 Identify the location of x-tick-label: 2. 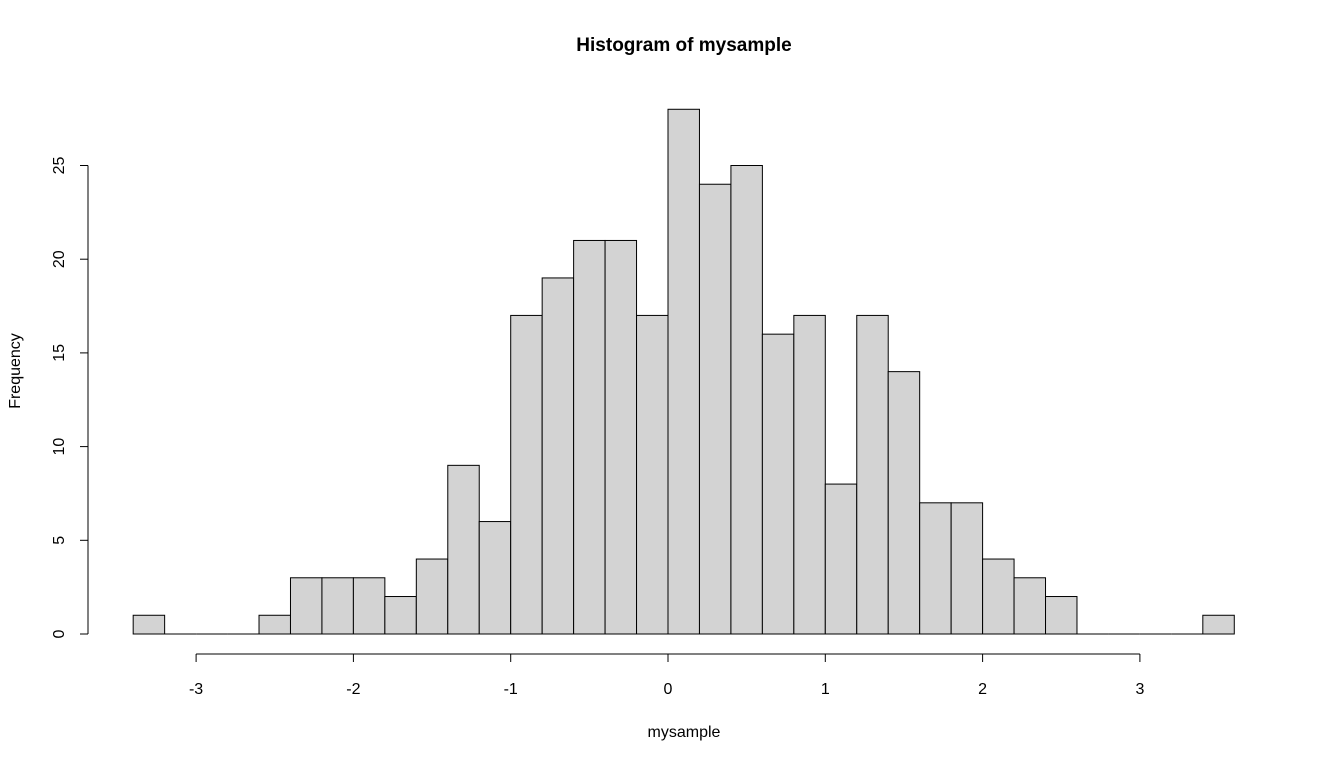
(982, 689).